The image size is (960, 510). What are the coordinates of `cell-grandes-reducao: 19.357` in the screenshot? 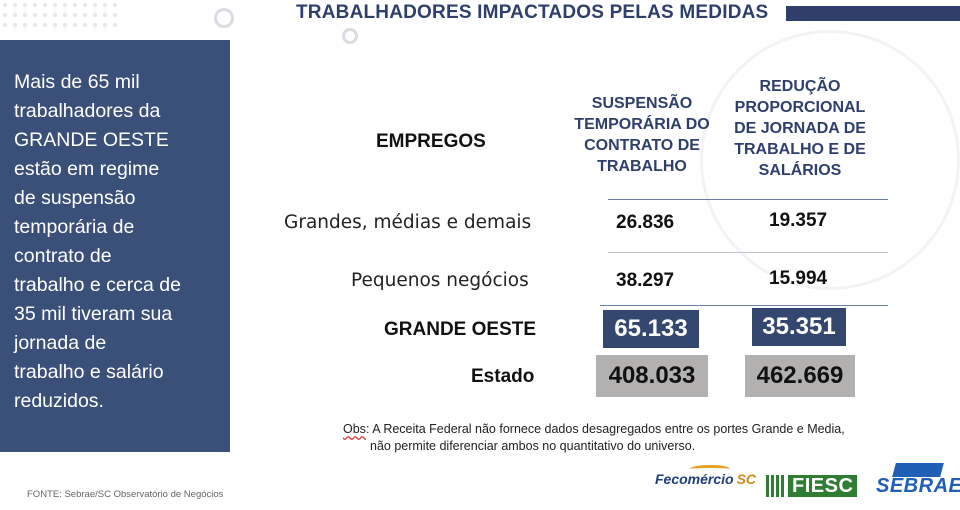 It's located at (798, 220).